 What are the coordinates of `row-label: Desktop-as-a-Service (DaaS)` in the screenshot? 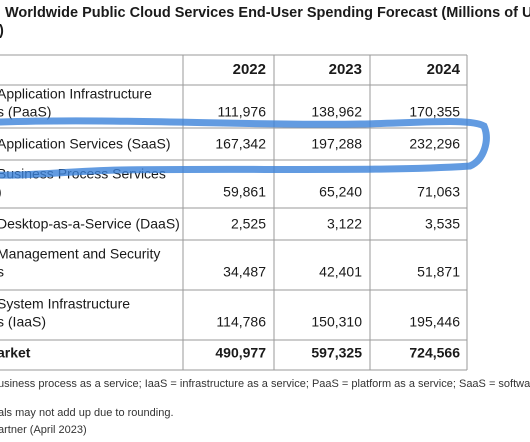 It's located at (90, 224).